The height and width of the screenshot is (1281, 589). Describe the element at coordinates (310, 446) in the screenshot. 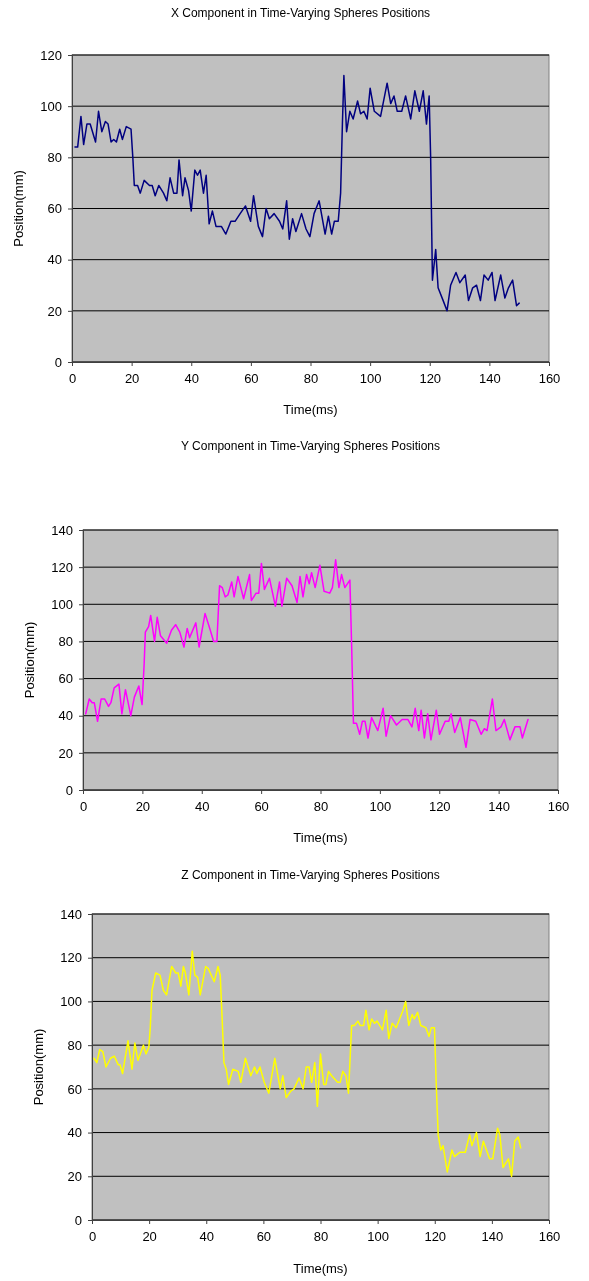

I see `chart-title: Y Component in Time-Varying Spheres Positions` at that location.